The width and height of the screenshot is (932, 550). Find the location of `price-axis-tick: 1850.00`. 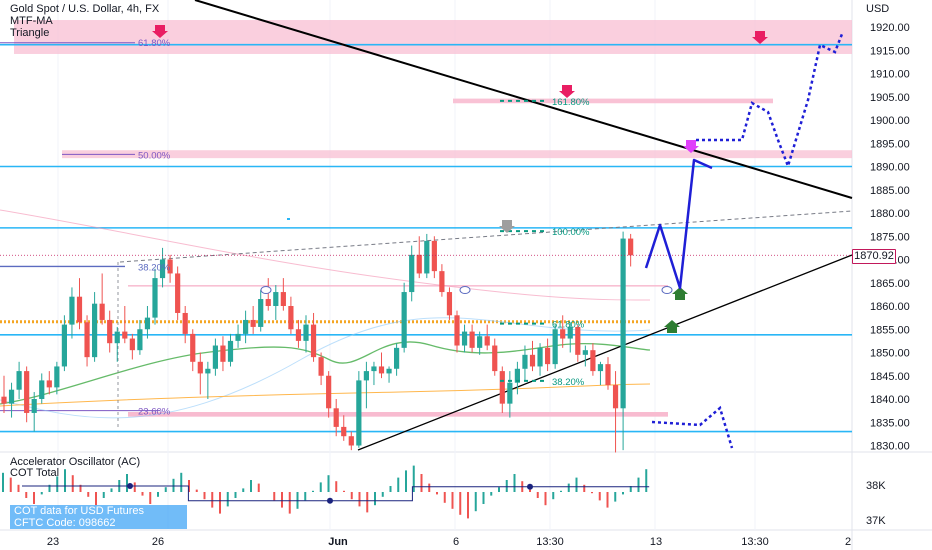

price-axis-tick: 1850.00 is located at coordinates (890, 354).